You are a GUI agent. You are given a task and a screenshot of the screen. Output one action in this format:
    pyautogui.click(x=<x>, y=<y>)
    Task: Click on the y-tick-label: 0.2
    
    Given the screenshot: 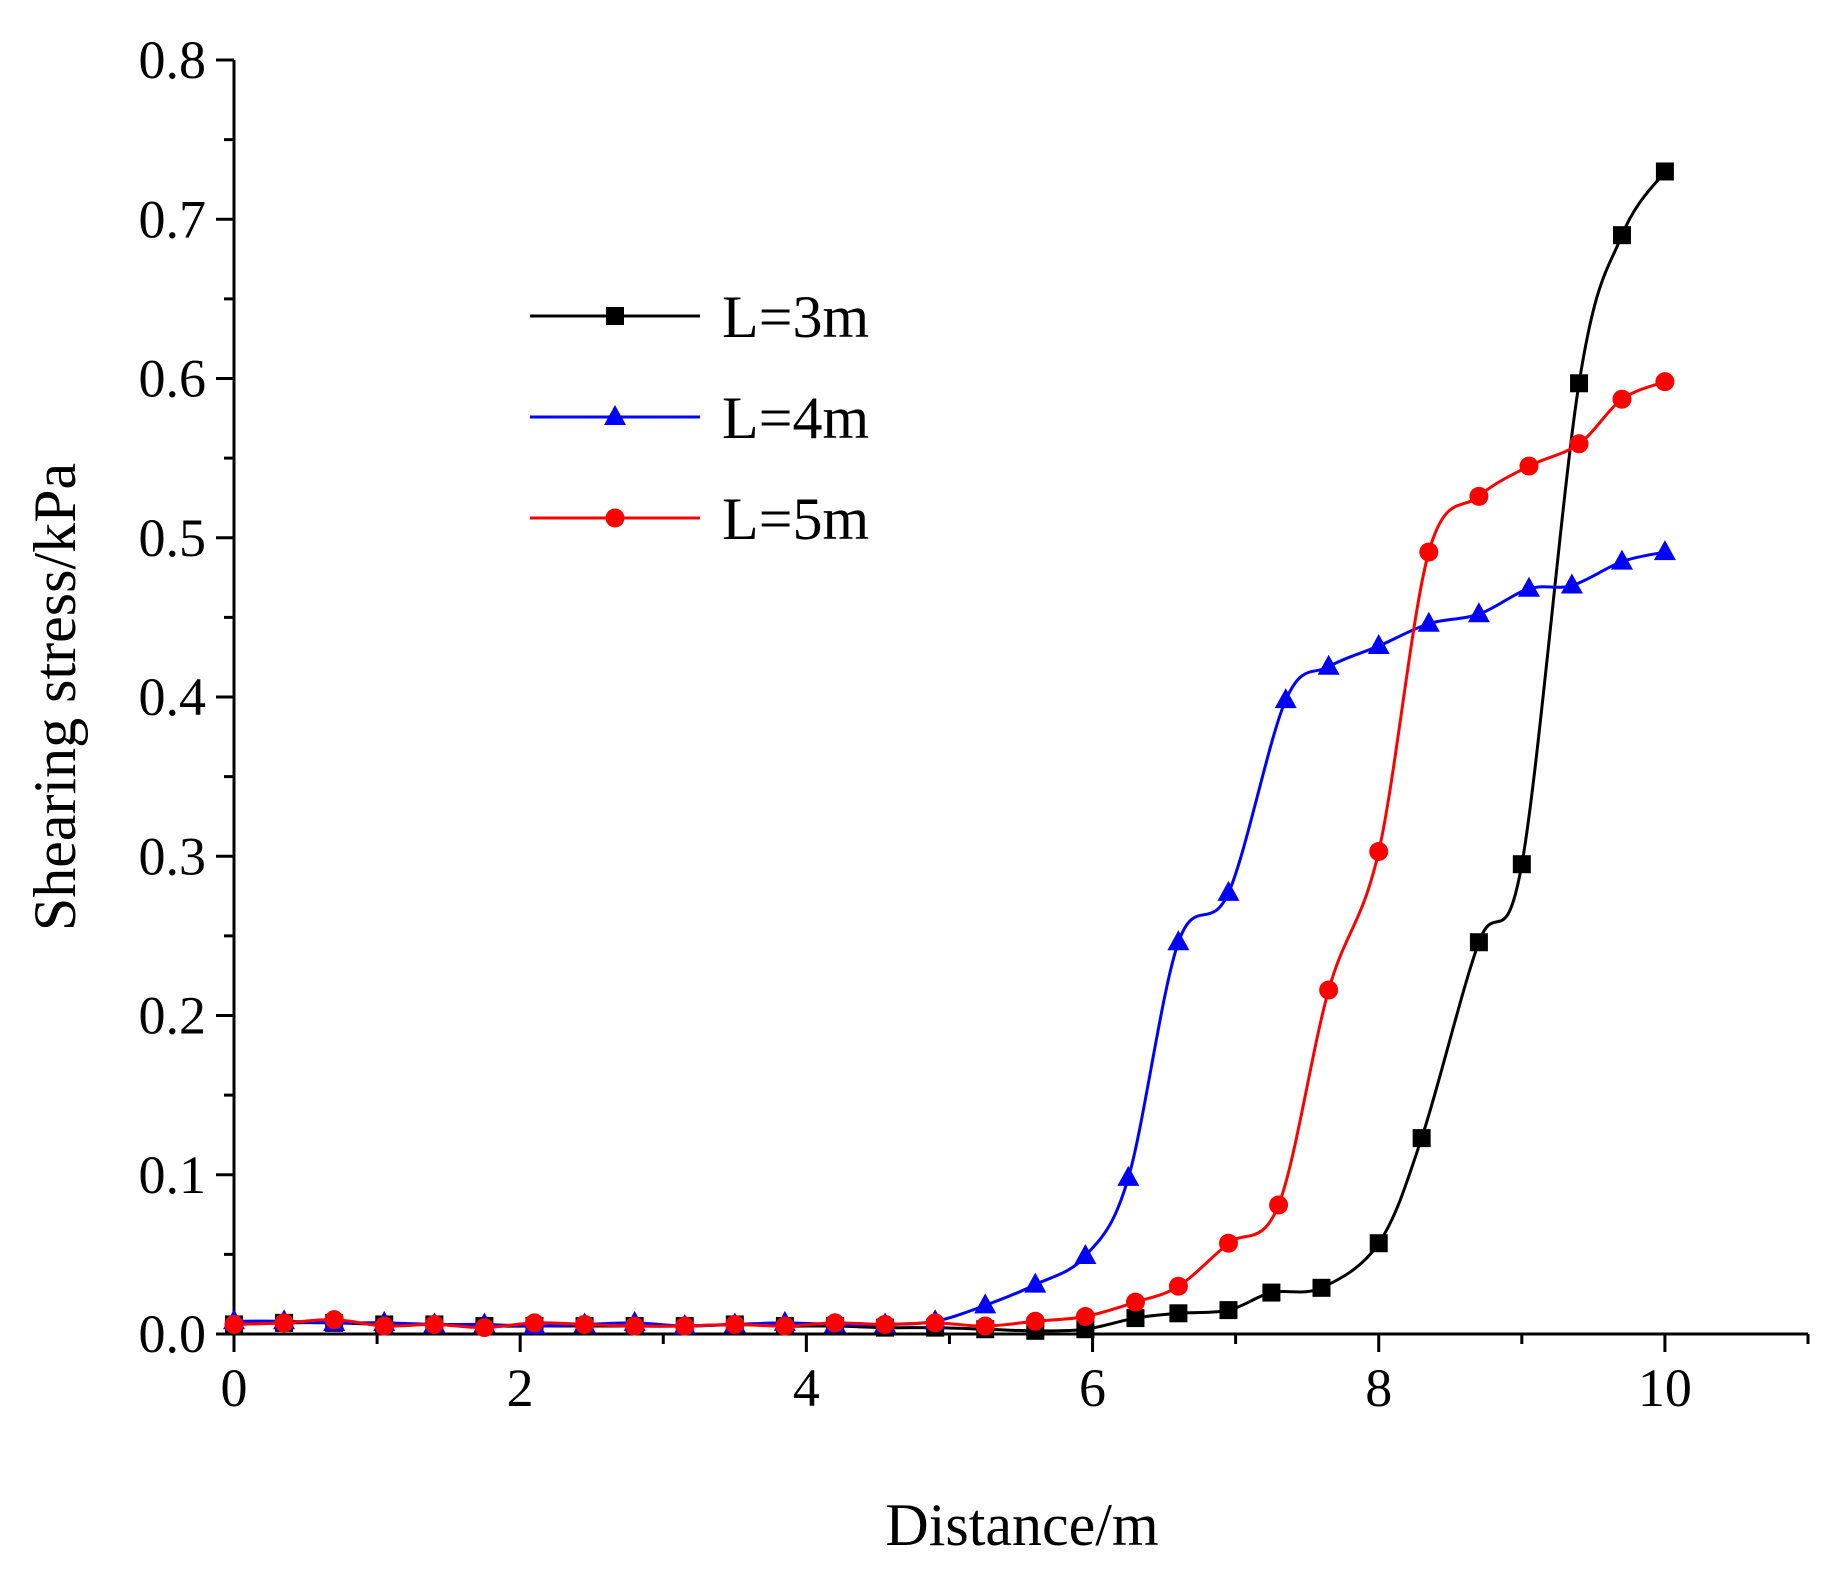 What is the action you would take?
    pyautogui.click(x=173, y=1016)
    